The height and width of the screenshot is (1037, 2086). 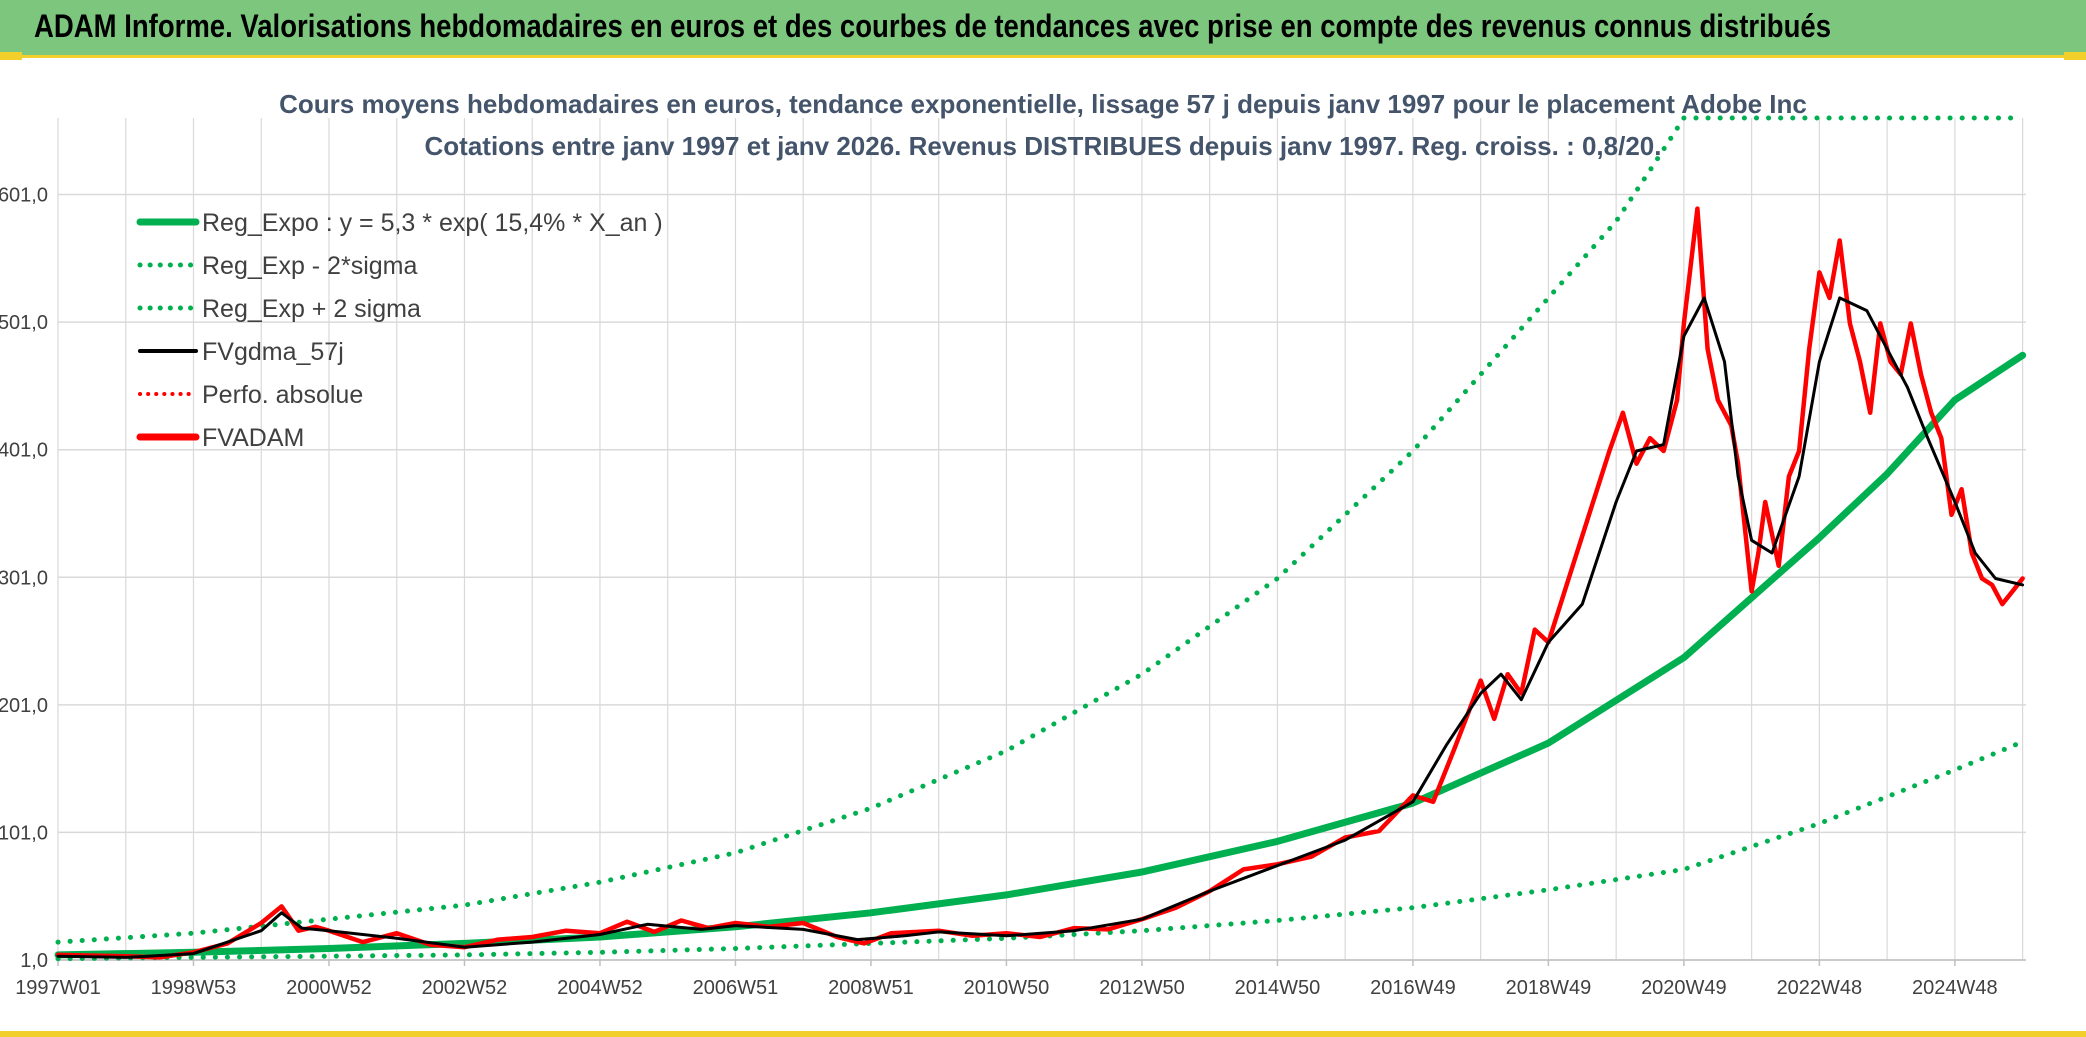 What do you see at coordinates (1142, 988) in the screenshot?
I see `x-tick-label: 2012W50` at bounding box center [1142, 988].